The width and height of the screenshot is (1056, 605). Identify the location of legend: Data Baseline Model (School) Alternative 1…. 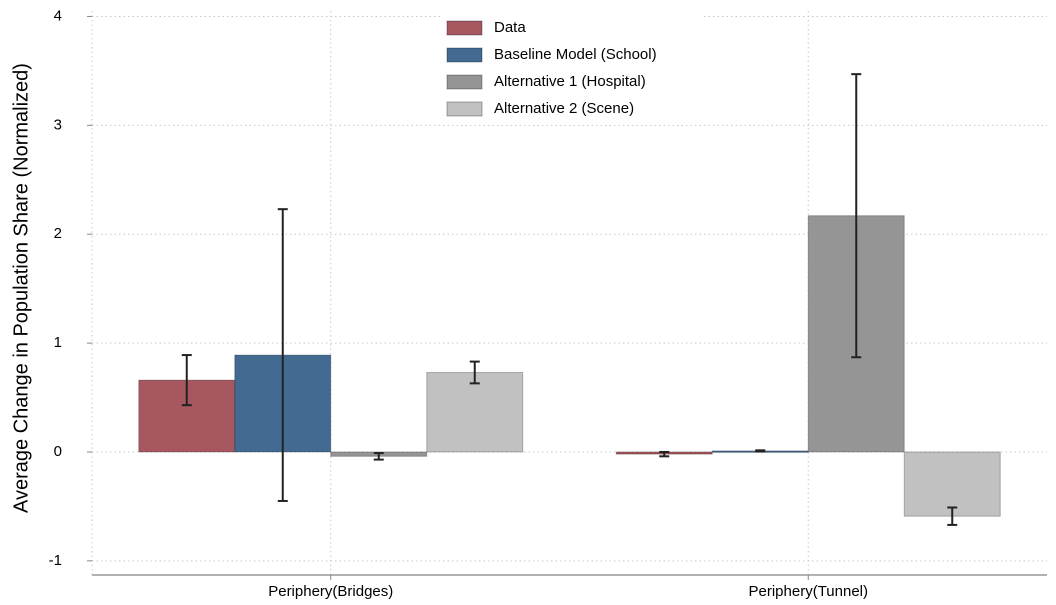
(571, 69).